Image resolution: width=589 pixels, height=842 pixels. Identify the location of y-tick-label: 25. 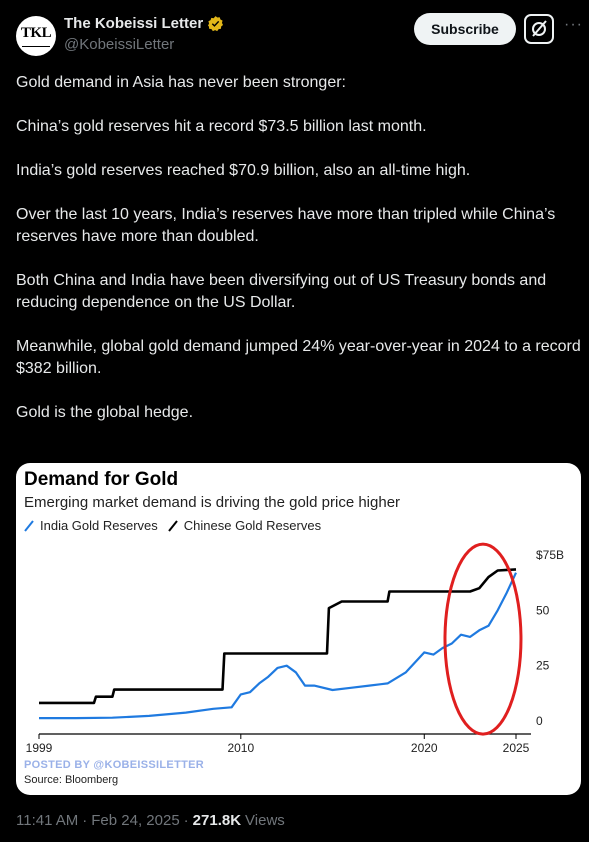
(543, 666).